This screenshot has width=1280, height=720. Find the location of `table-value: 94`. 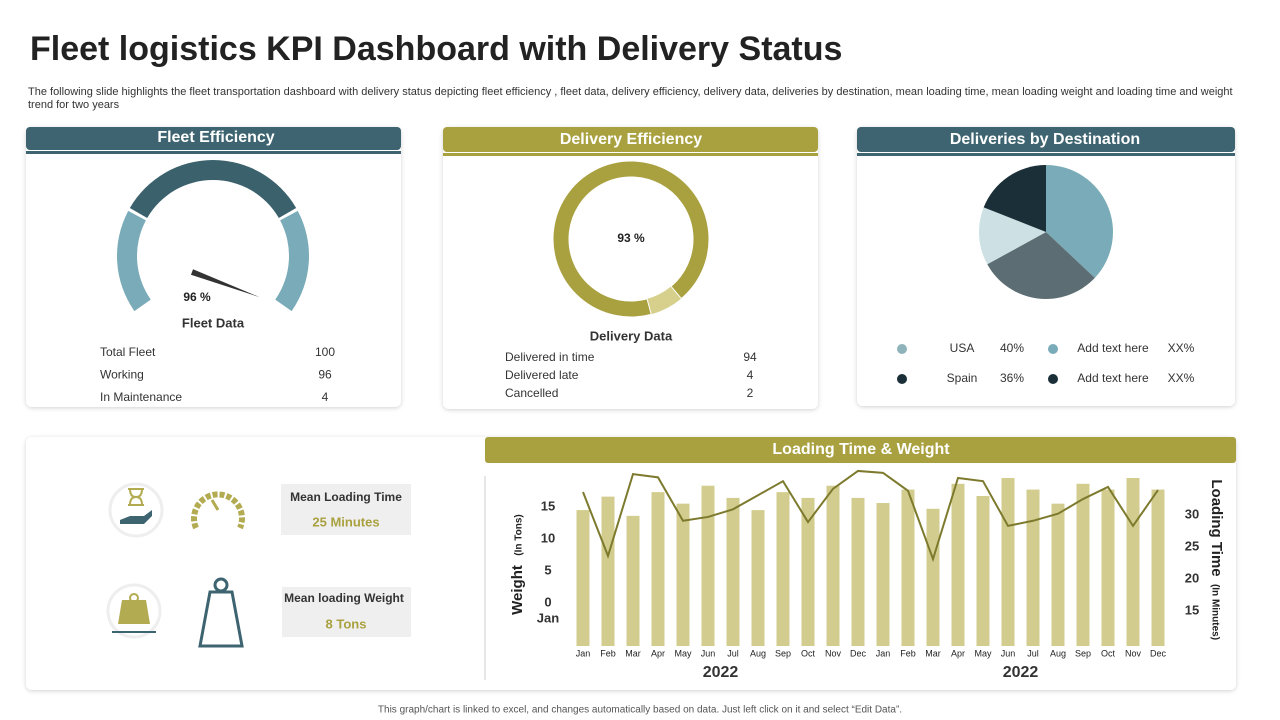

table-value: 94 is located at coordinates (750, 357).